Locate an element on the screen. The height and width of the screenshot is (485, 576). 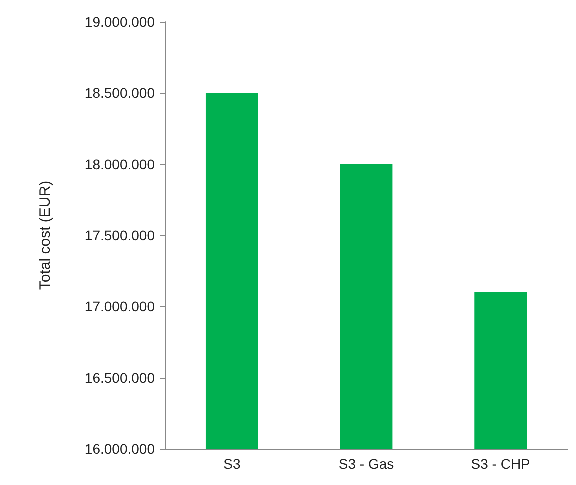
y-tick-label: 16.000.000 is located at coordinates (120, 449).